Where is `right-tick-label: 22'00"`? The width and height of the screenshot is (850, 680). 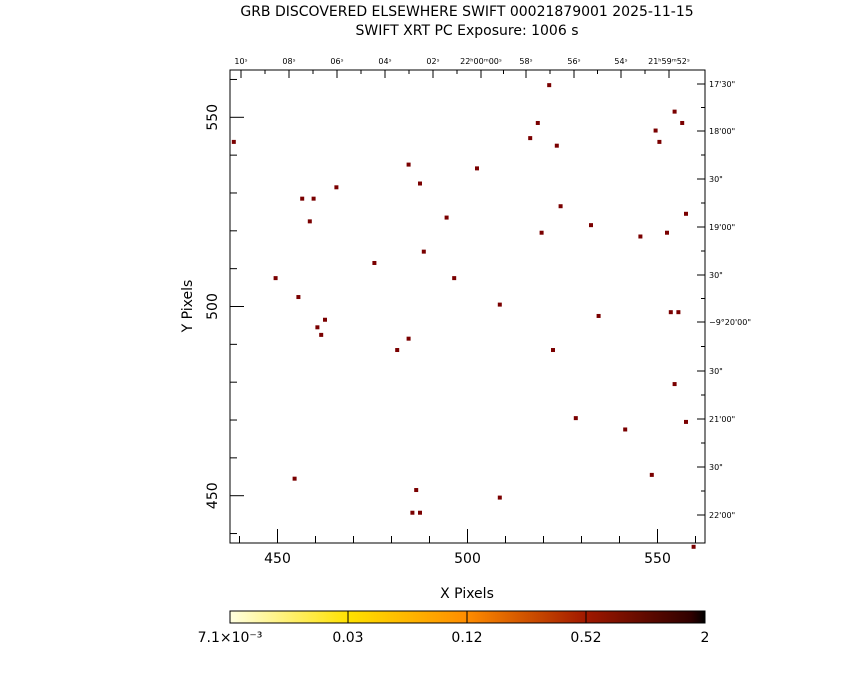 right-tick-label: 22'00" is located at coordinates (722, 515).